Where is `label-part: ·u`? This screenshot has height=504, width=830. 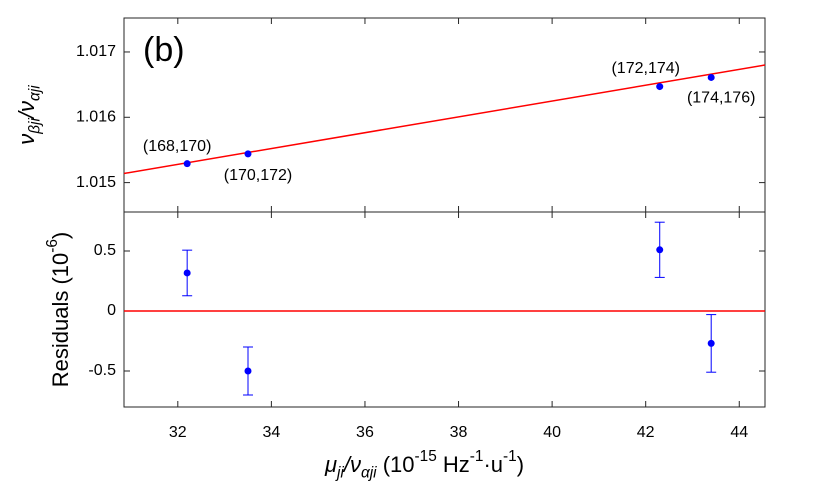 label-part: ·u is located at coordinates (493, 464).